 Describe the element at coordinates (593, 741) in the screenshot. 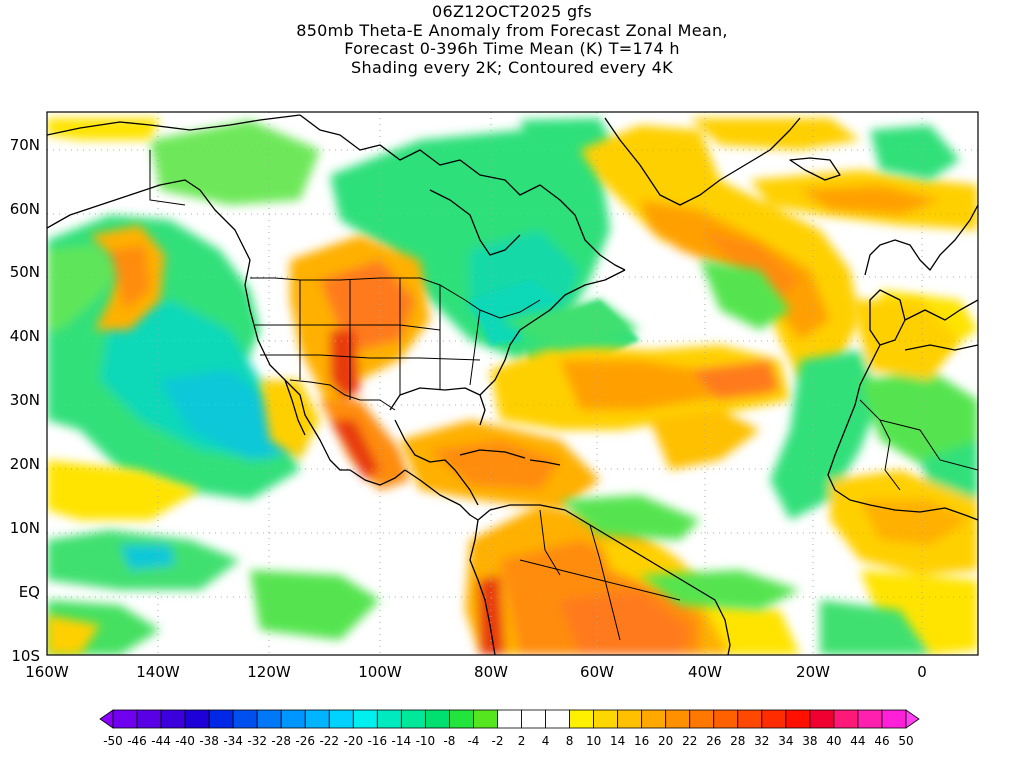

I see `colorbar-tick-label: 10` at that location.